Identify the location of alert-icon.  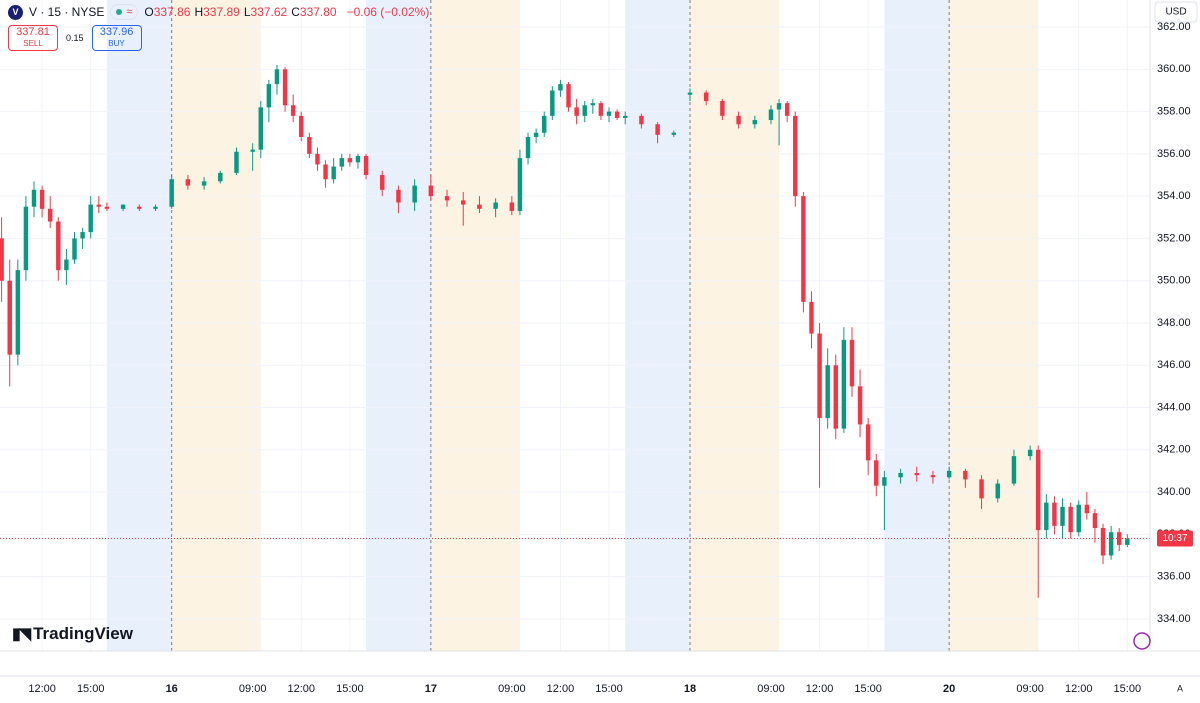
(1142, 641).